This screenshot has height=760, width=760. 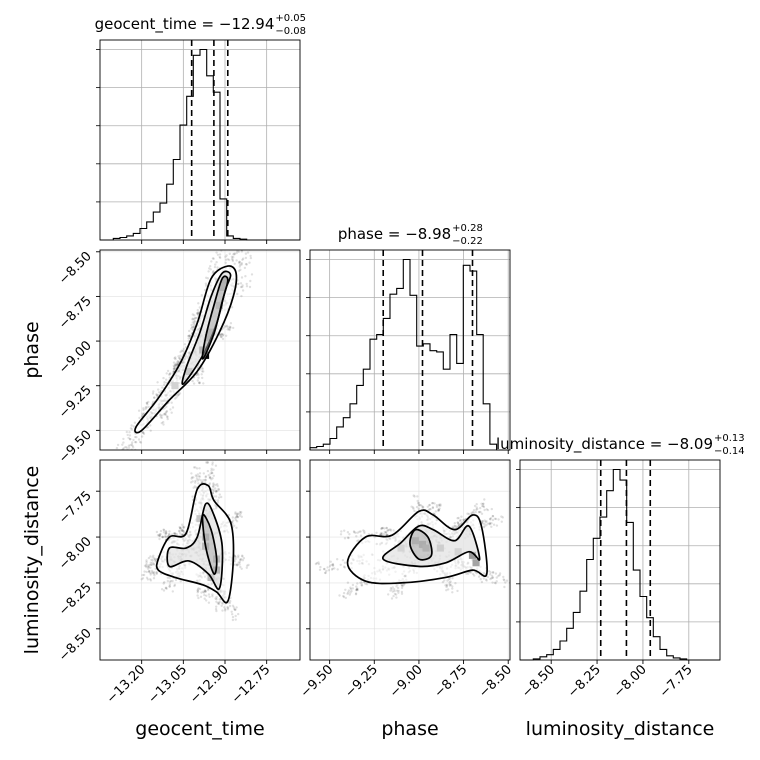 What do you see at coordinates (126, 684) in the screenshot?
I see `xtick-label-geocent_time-0: −13.20` at bounding box center [126, 684].